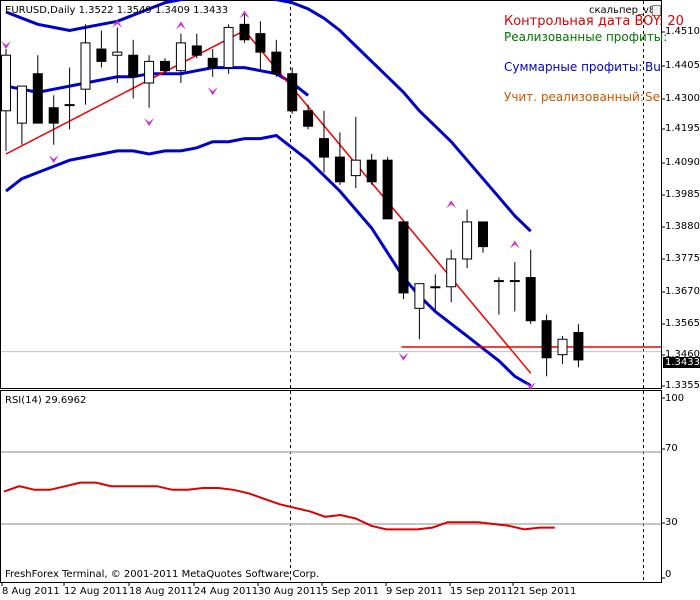  Describe the element at coordinates (31, 591) in the screenshot. I see `time-tick-label: 8 Aug 2011` at that location.